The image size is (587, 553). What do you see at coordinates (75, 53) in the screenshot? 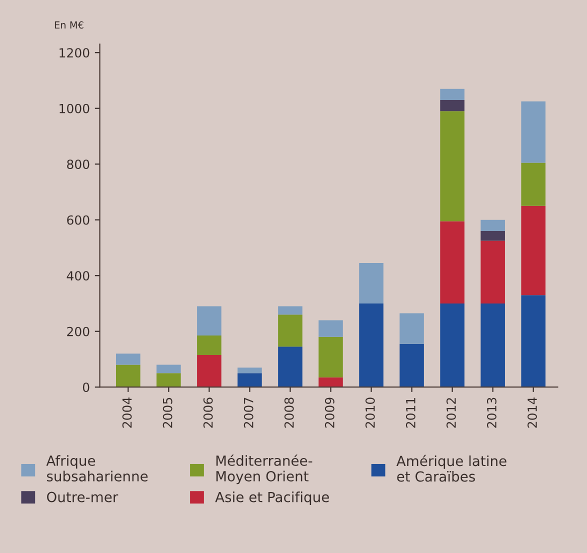
I see `y-tick-label: 1200` at bounding box center [75, 53].